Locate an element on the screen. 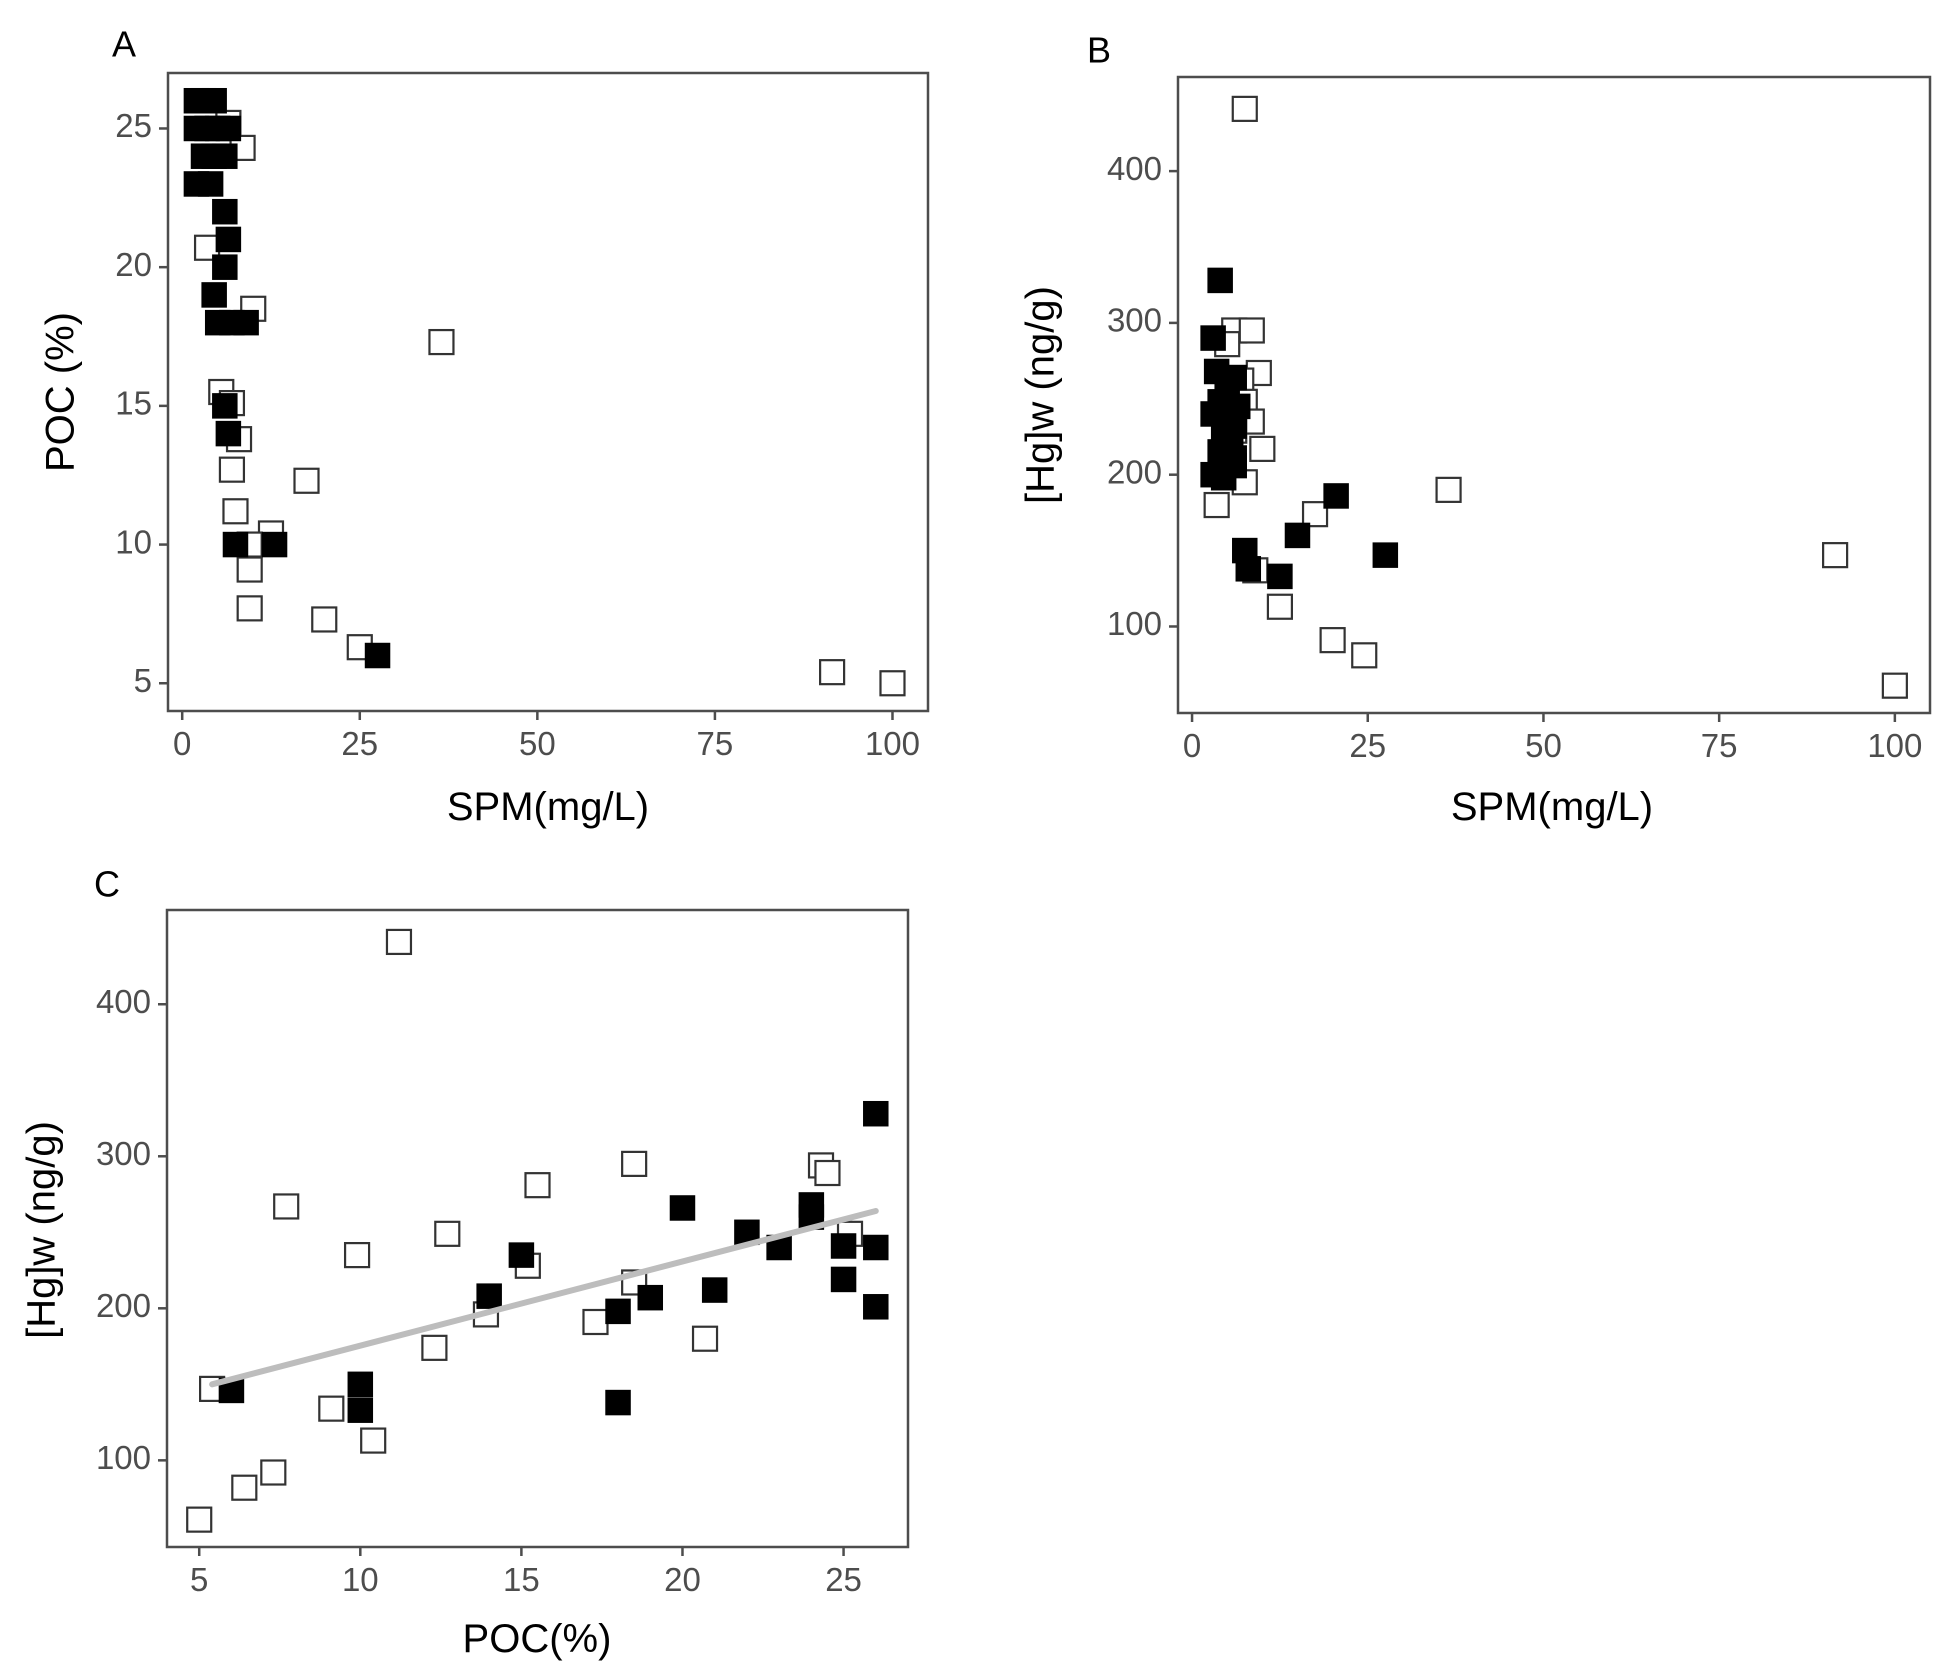 This screenshot has height=1671, width=1943. x-tick-label: 15 is located at coordinates (521, 1579).